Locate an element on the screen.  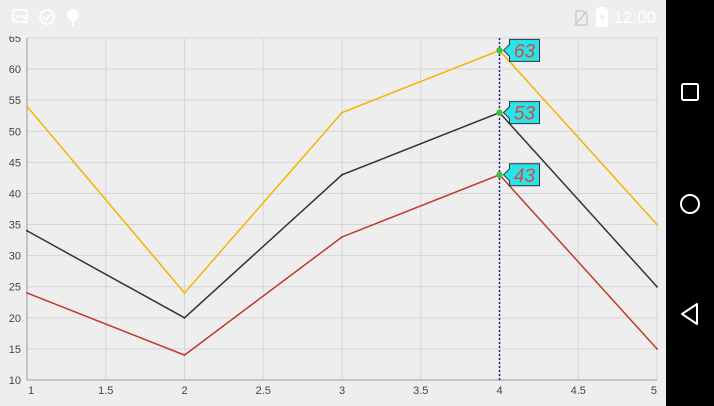
recents-button is located at coordinates (690, 92).